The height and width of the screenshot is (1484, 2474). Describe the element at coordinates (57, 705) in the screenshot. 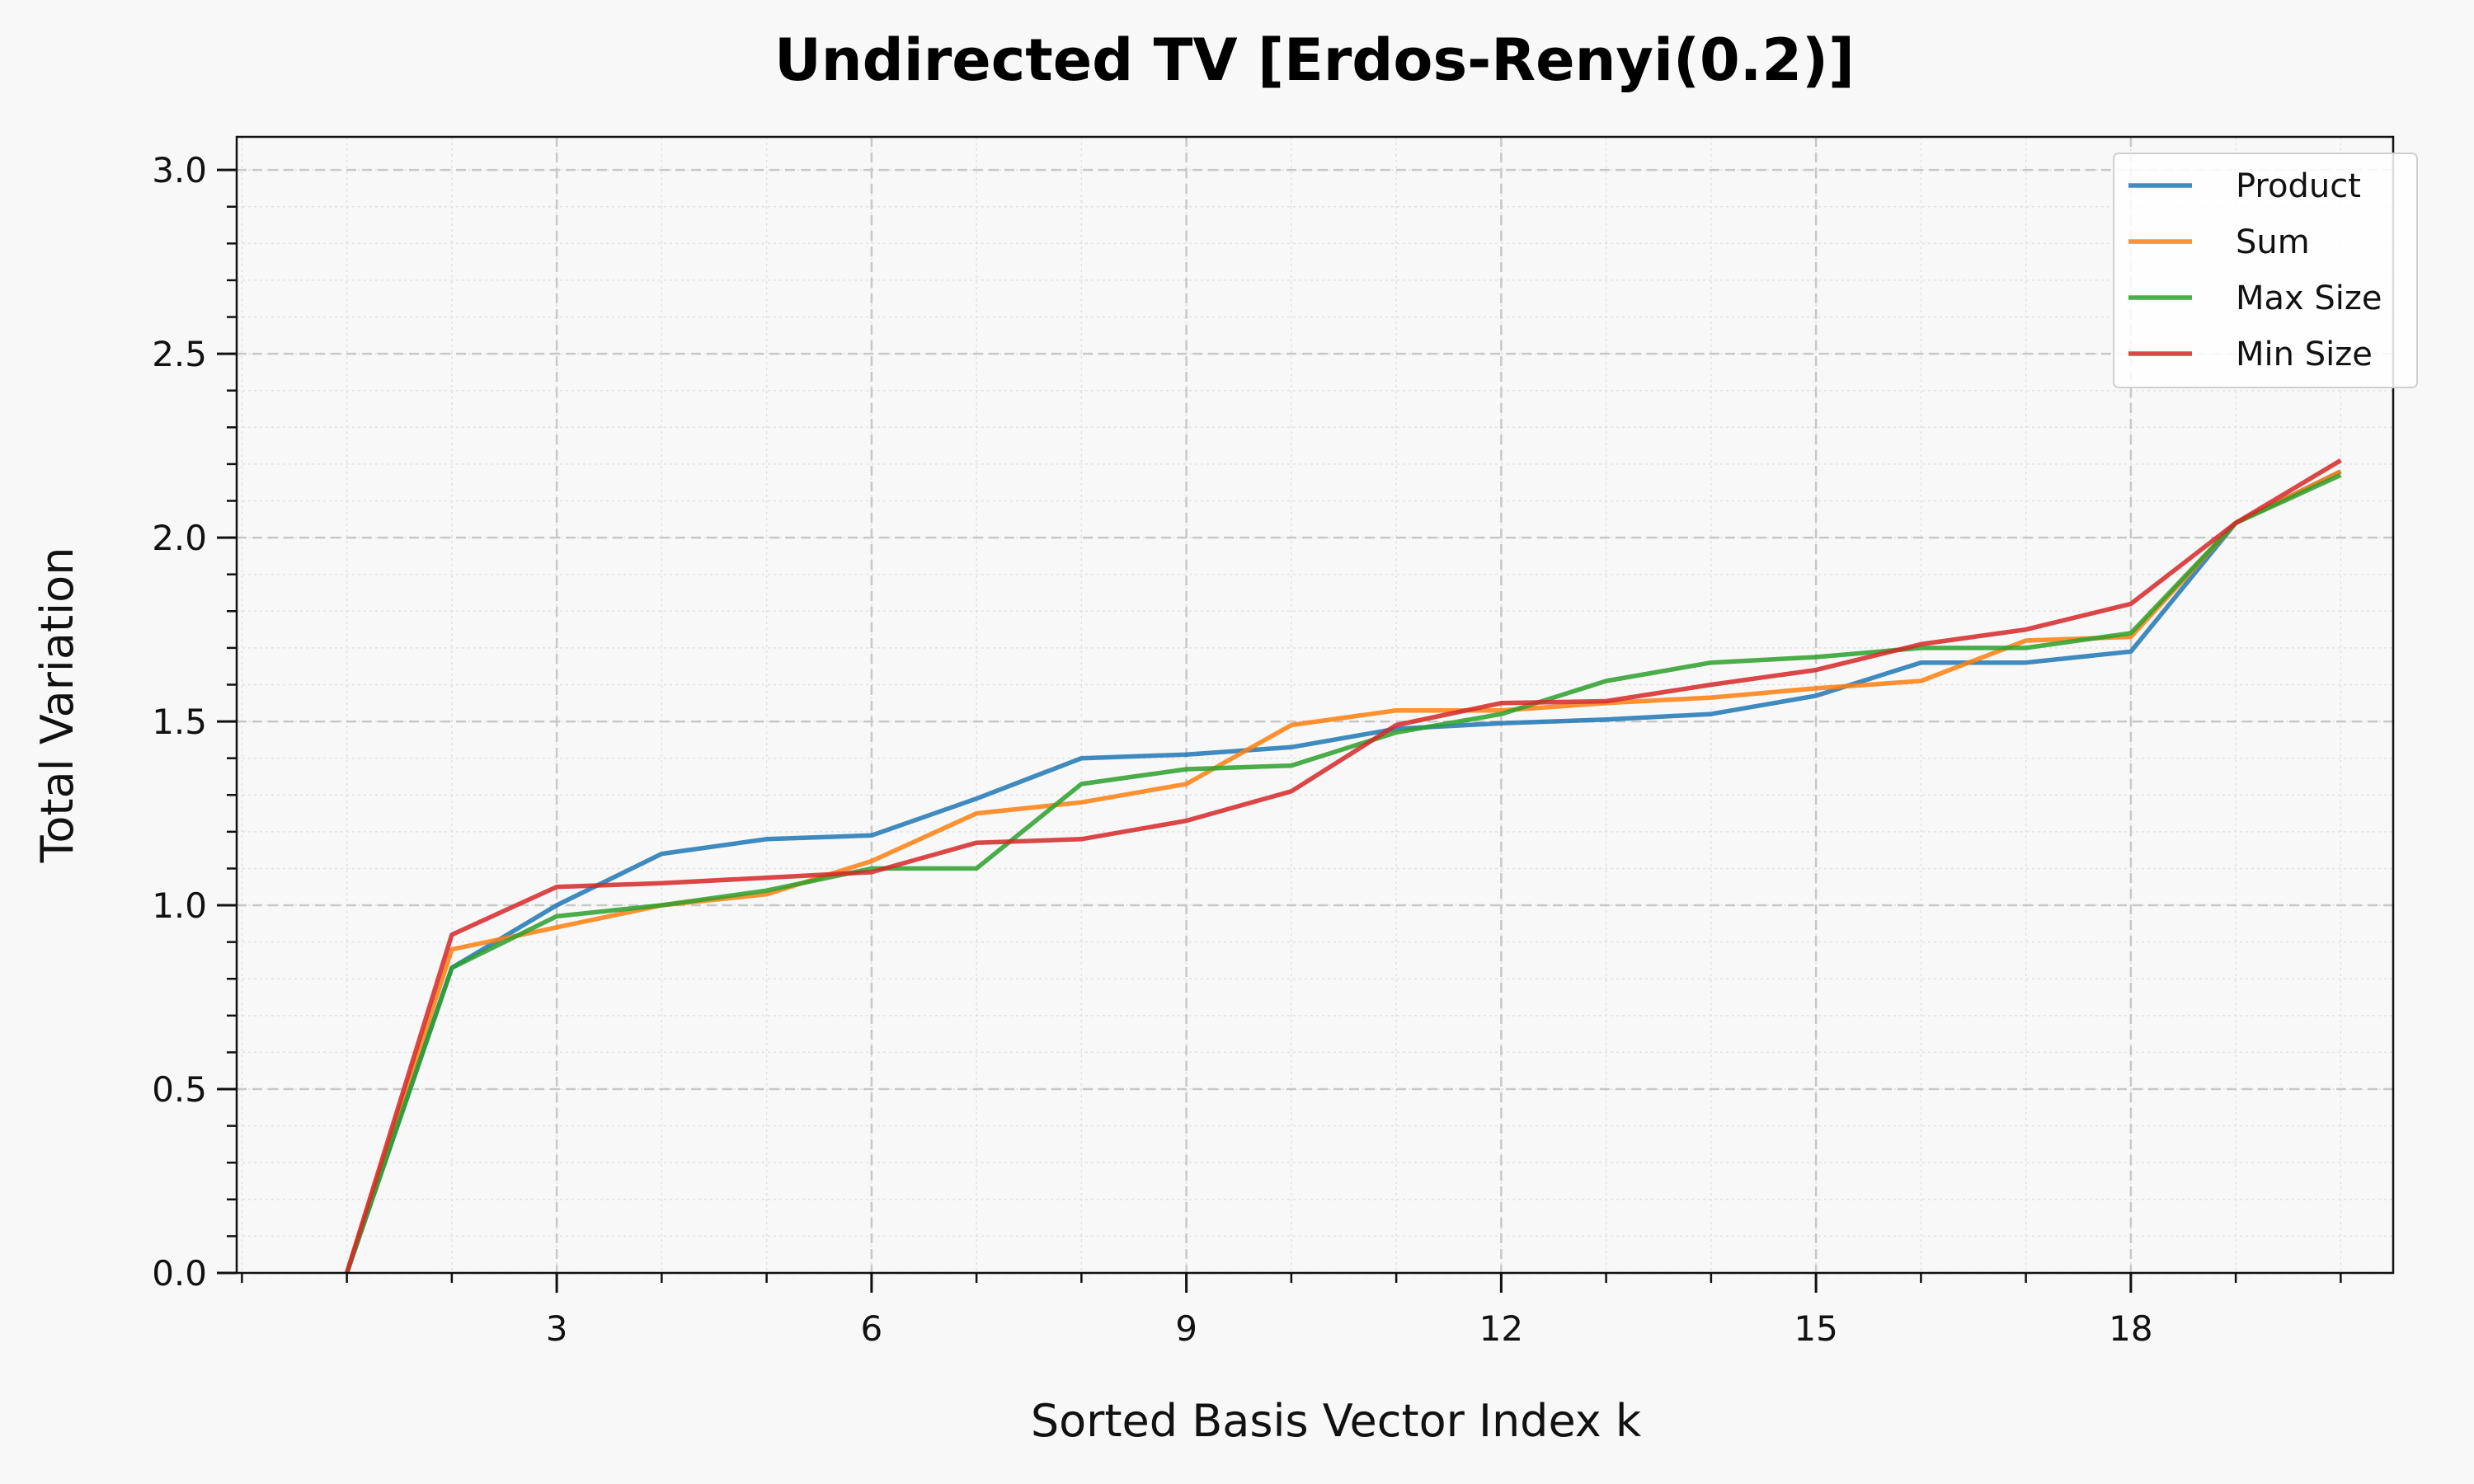

I see `y-axis-label: Total Variation` at that location.